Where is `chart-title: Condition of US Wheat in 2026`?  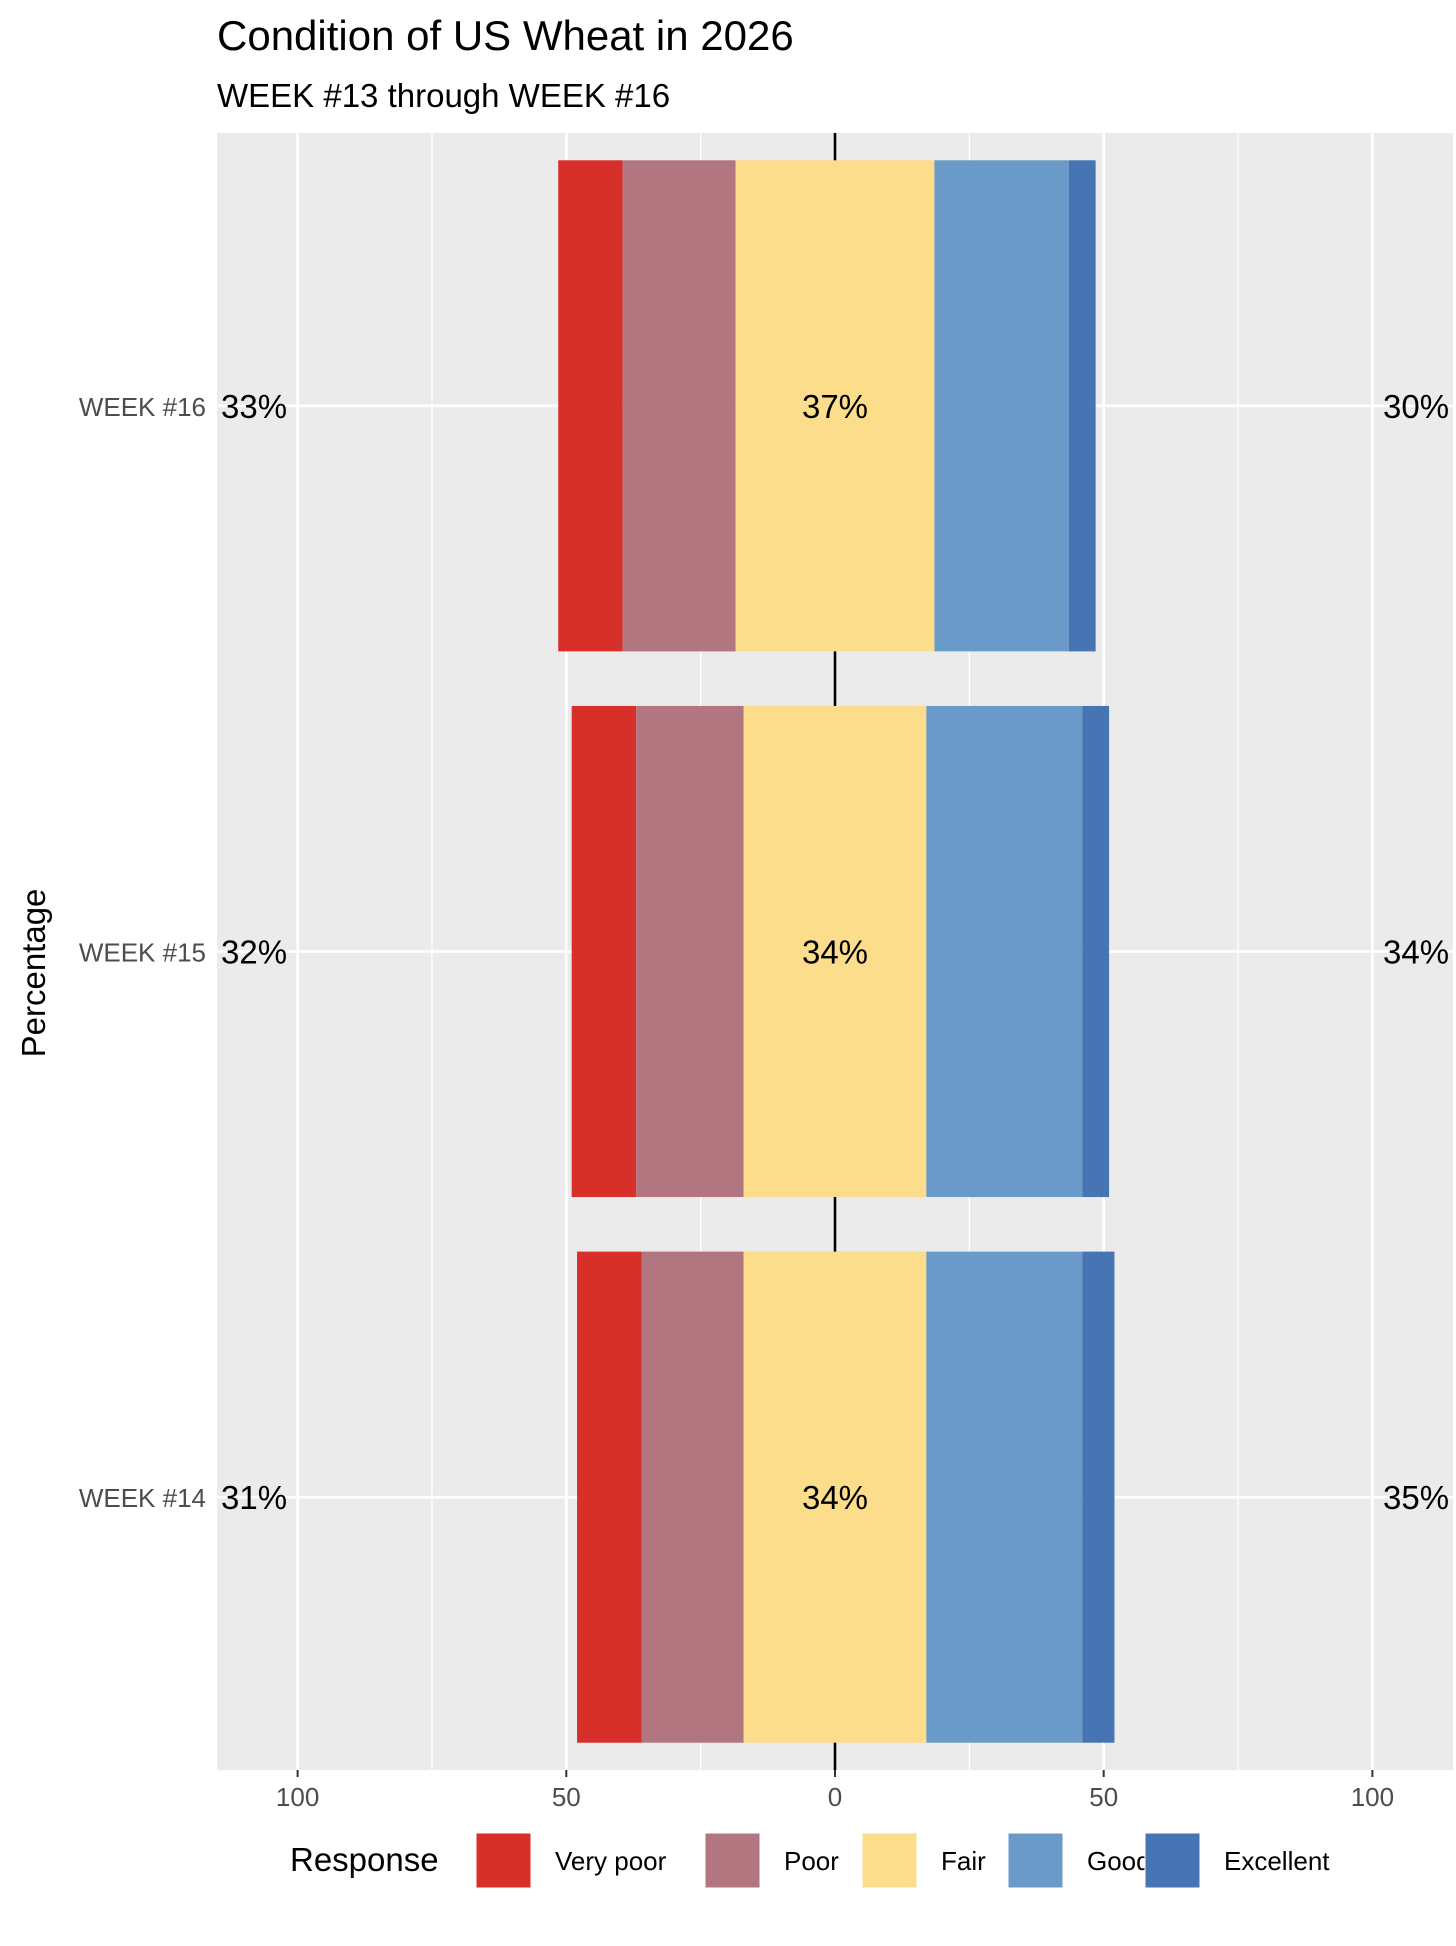
chart-title: Condition of US Wheat in 2026 is located at coordinates (505, 35).